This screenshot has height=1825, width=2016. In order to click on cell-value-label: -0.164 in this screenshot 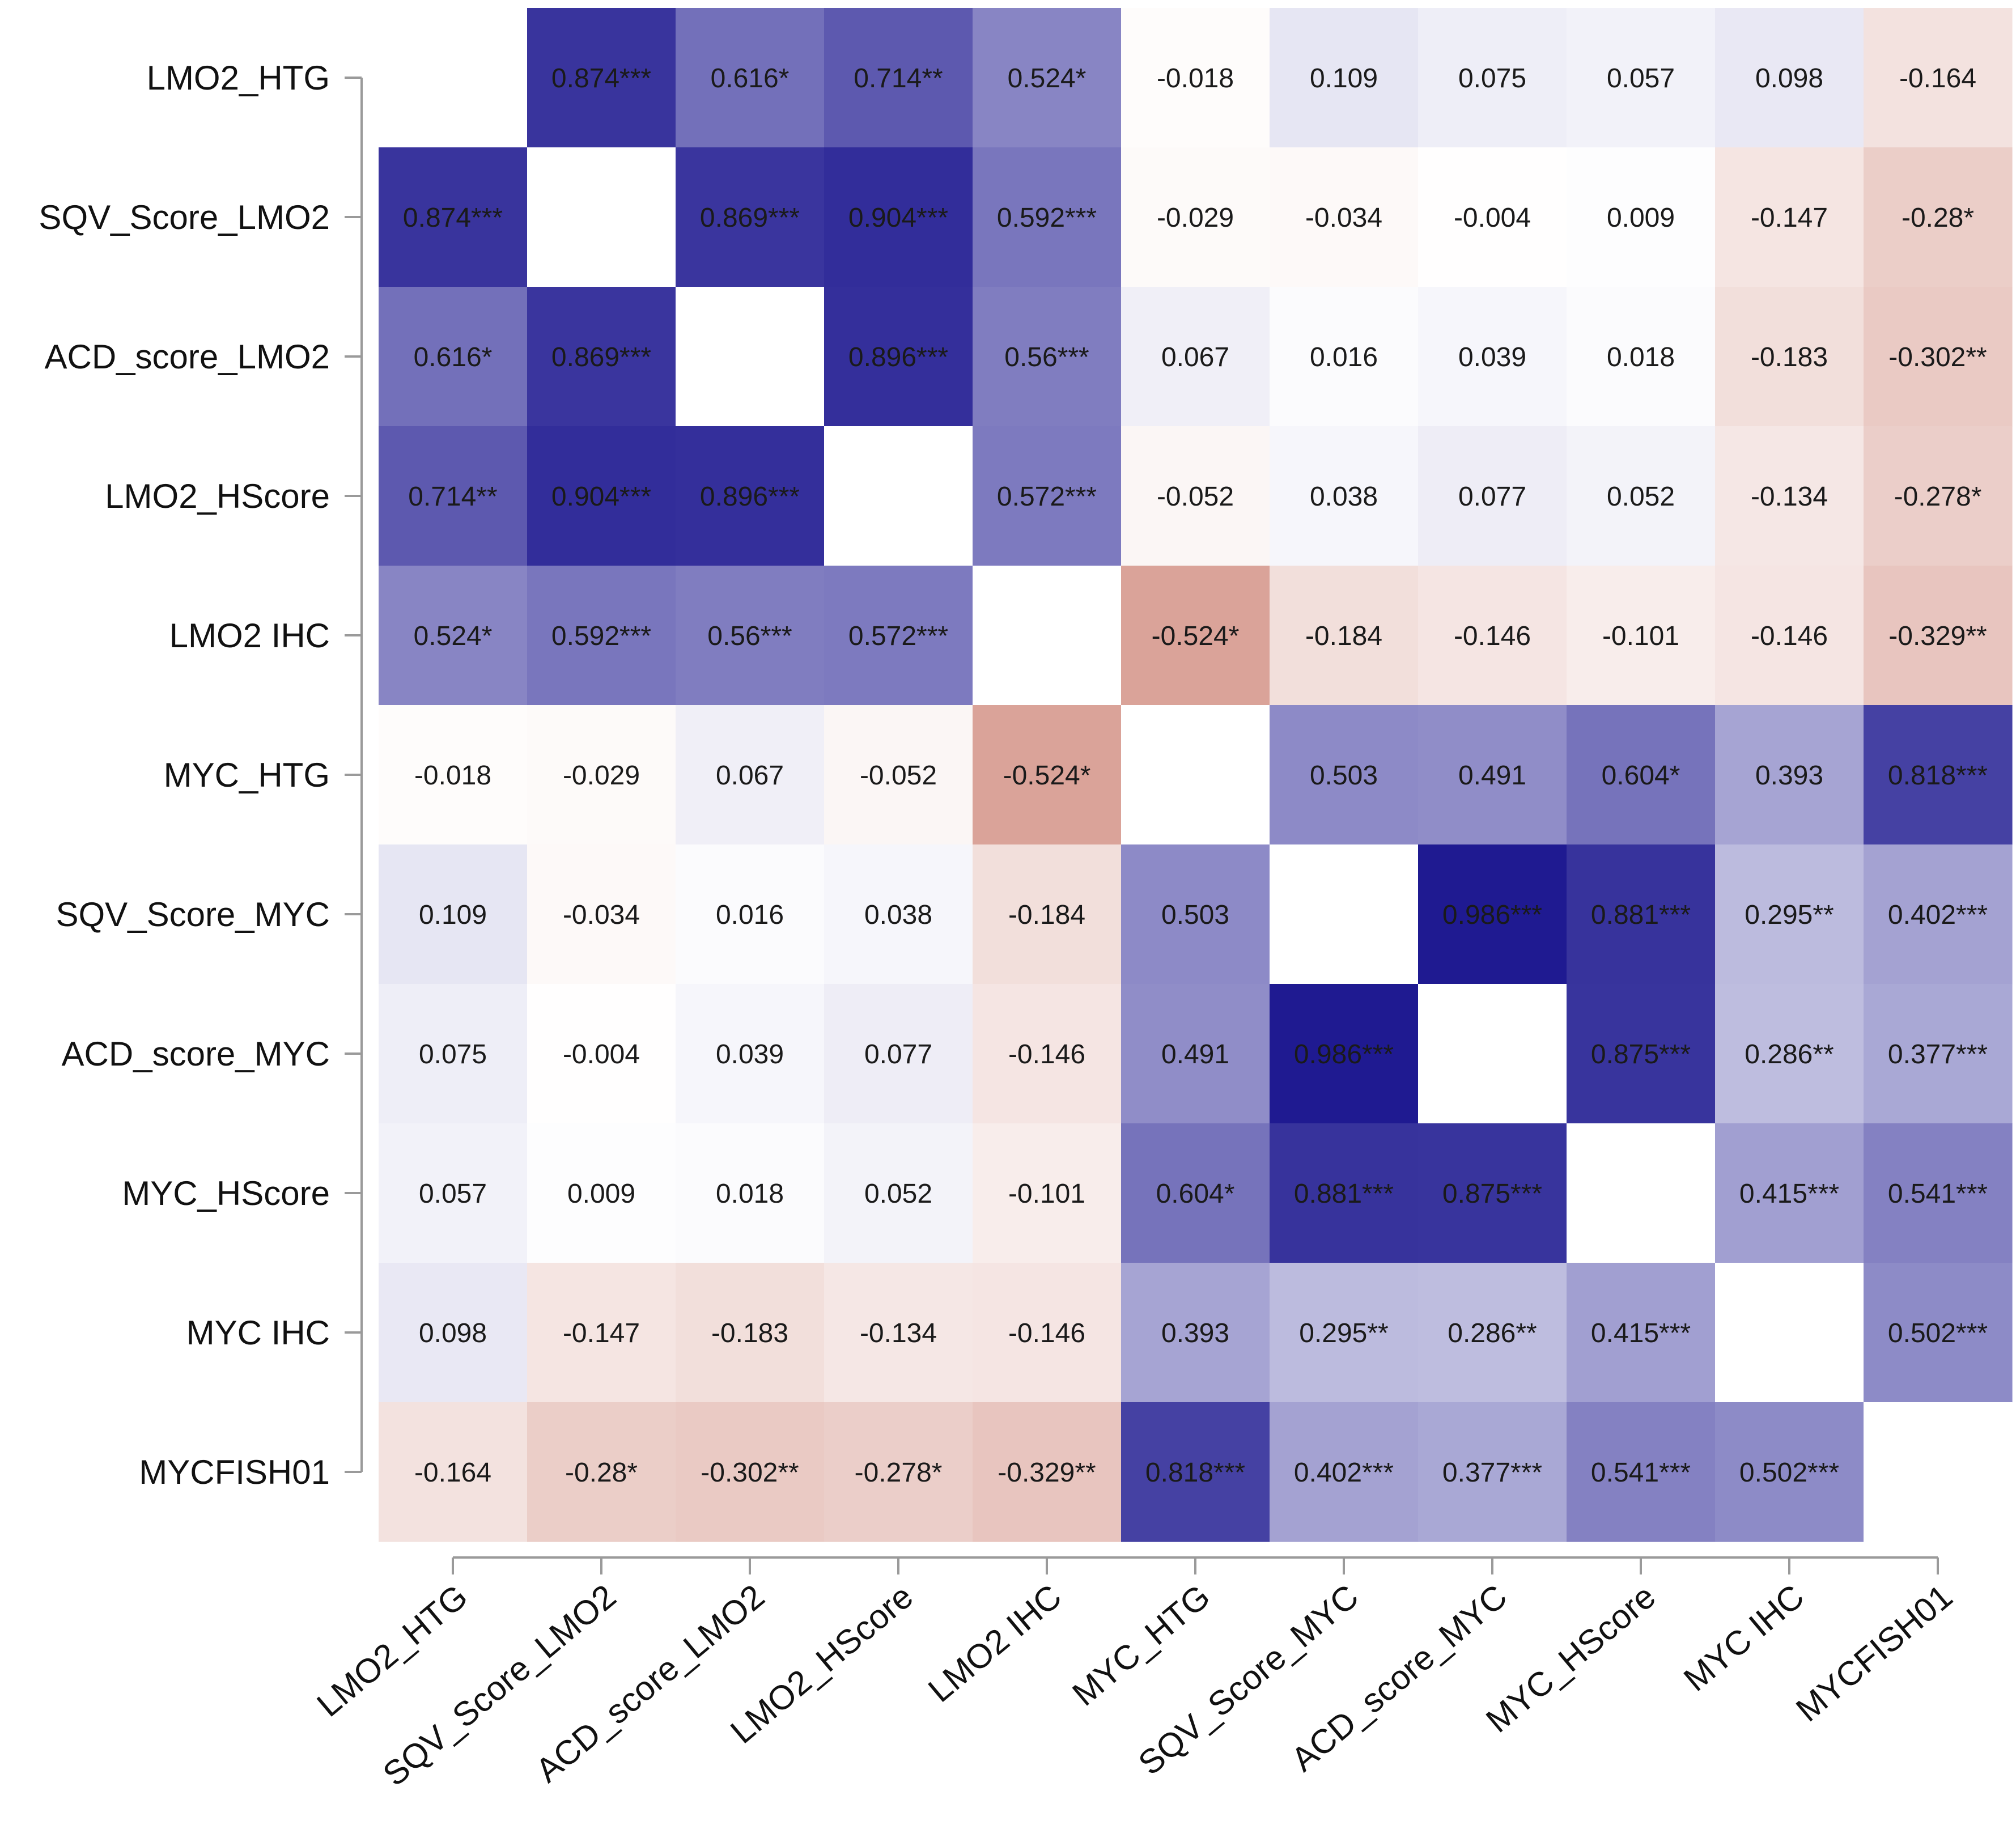, I will do `click(452, 1473)`.